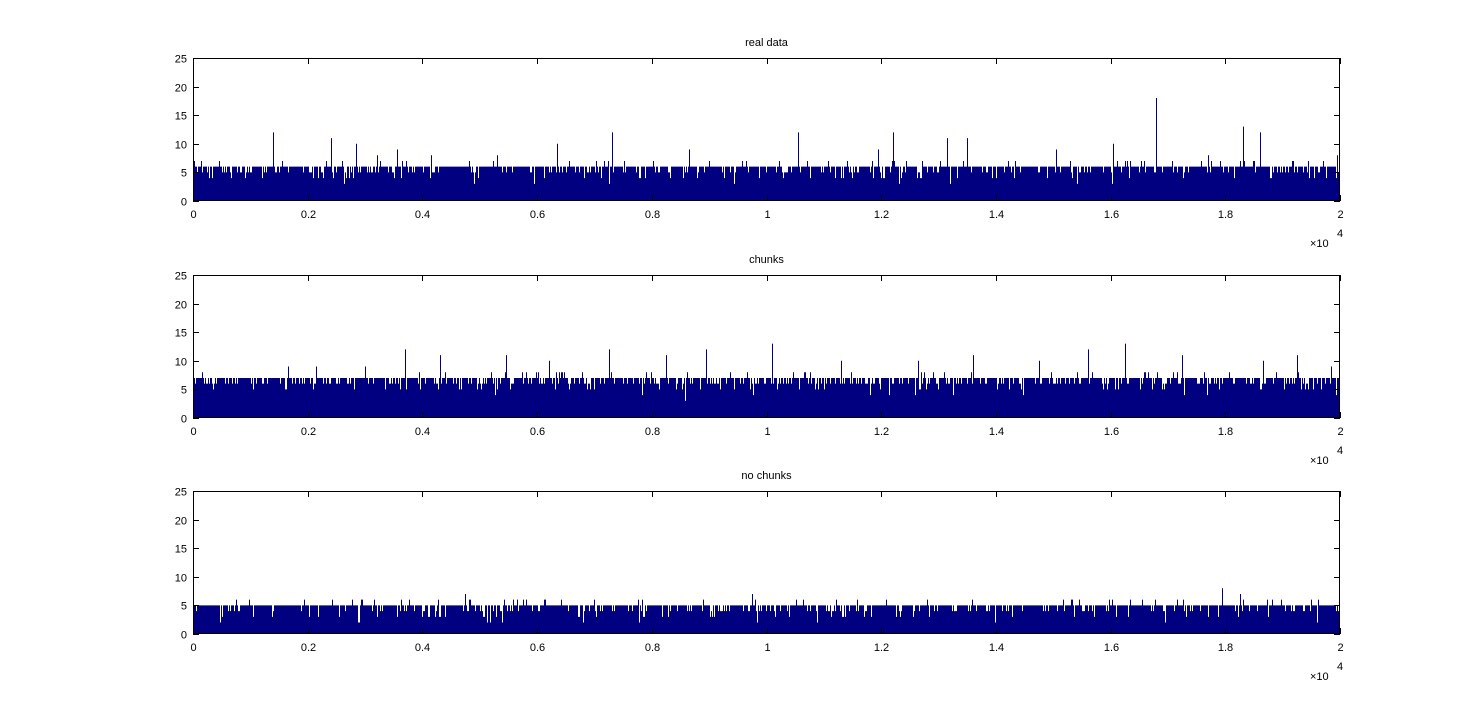 This screenshot has width=1481, height=721. What do you see at coordinates (767, 43) in the screenshot?
I see `chart-title: real data` at bounding box center [767, 43].